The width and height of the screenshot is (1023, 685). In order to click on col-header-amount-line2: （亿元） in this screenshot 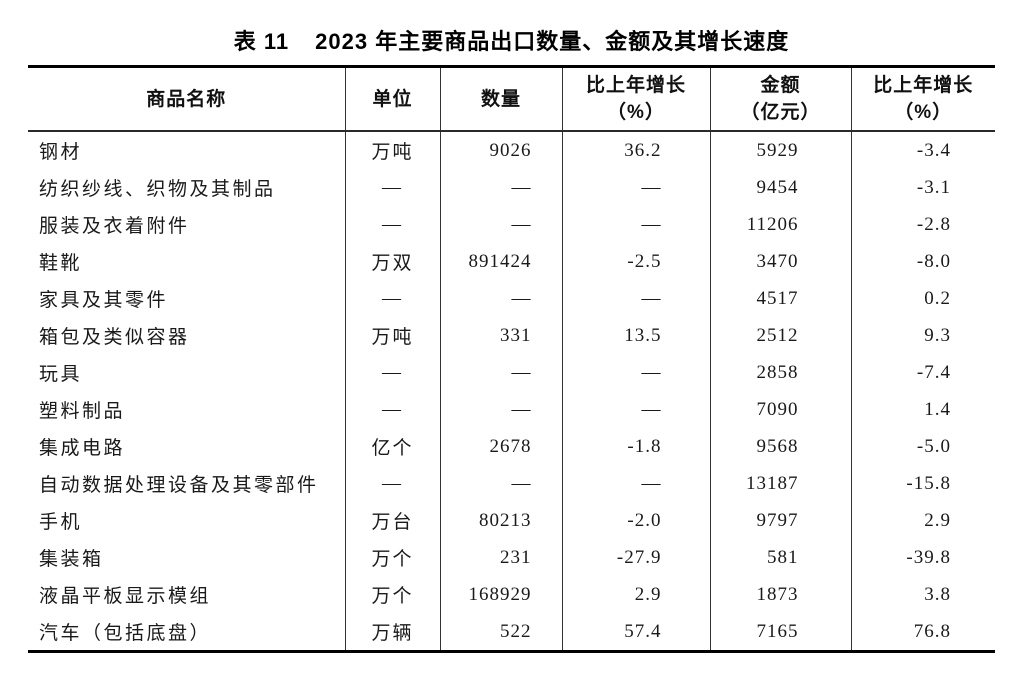, I will do `click(780, 112)`.